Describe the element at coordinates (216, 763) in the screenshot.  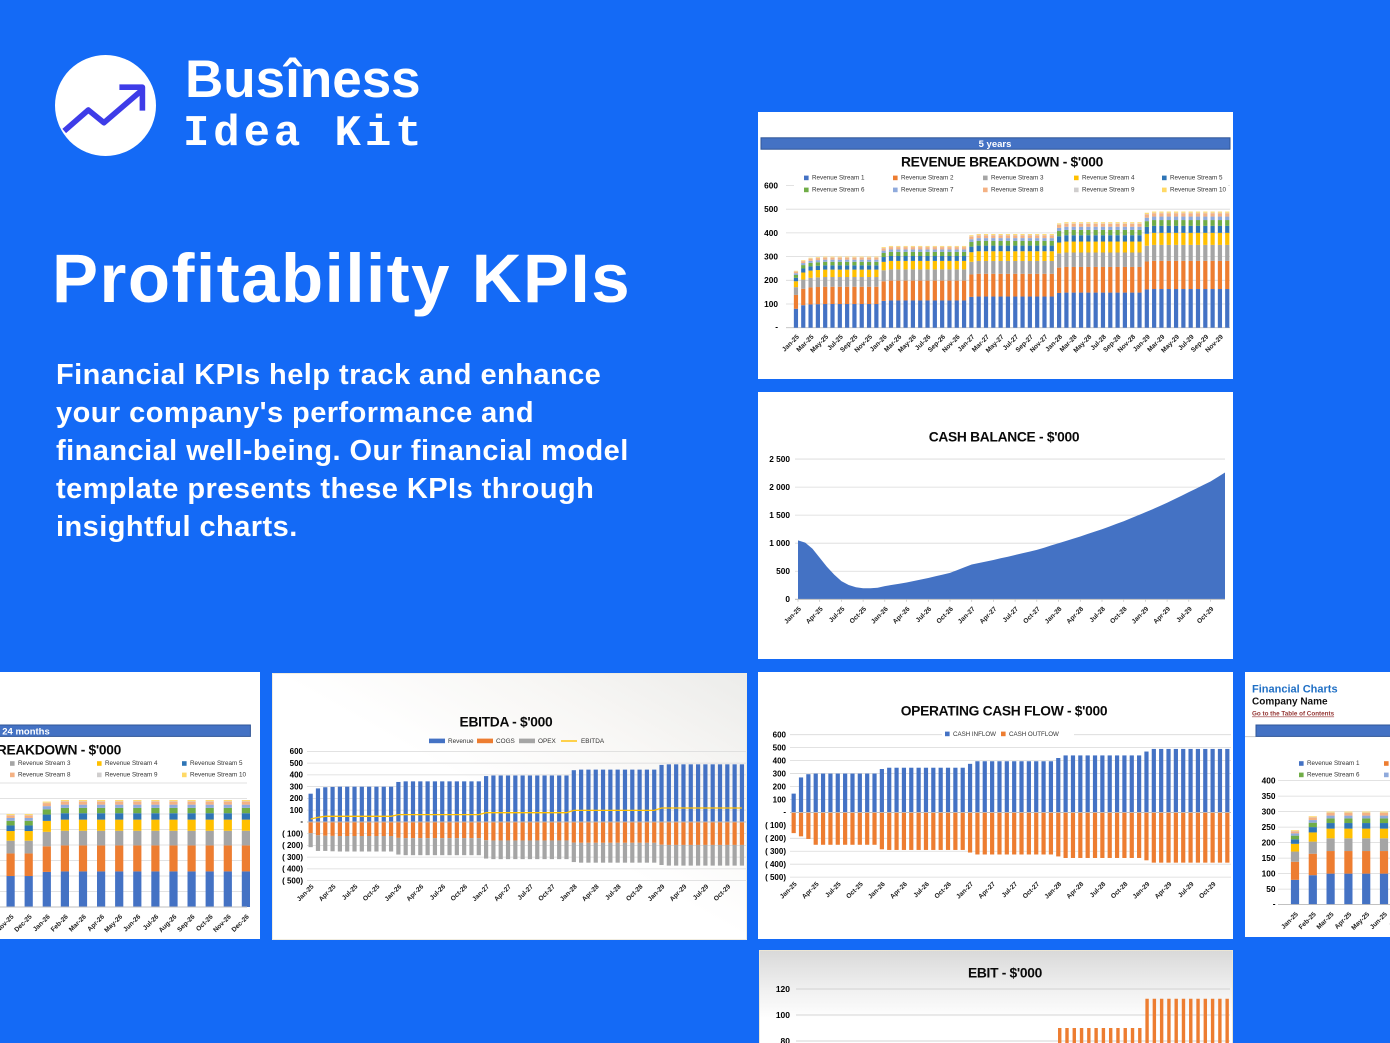
I see `svg-text: Revenue Stream 5` at that location.